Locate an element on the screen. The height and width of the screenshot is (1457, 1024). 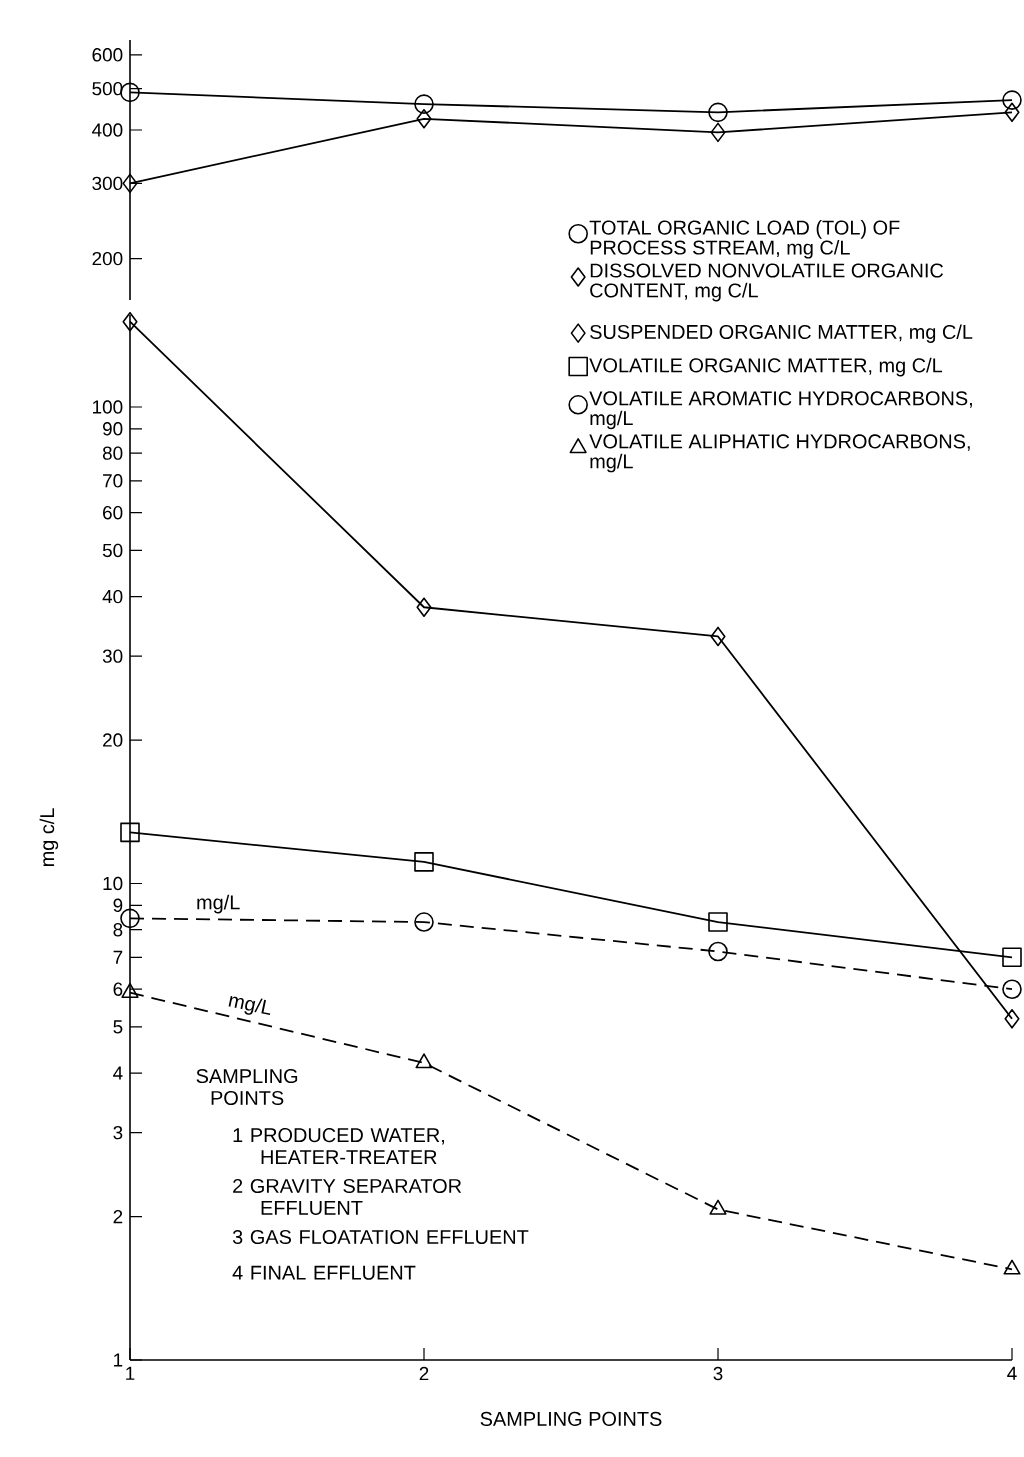
y-tick-label: 1 is located at coordinates (118, 1360).